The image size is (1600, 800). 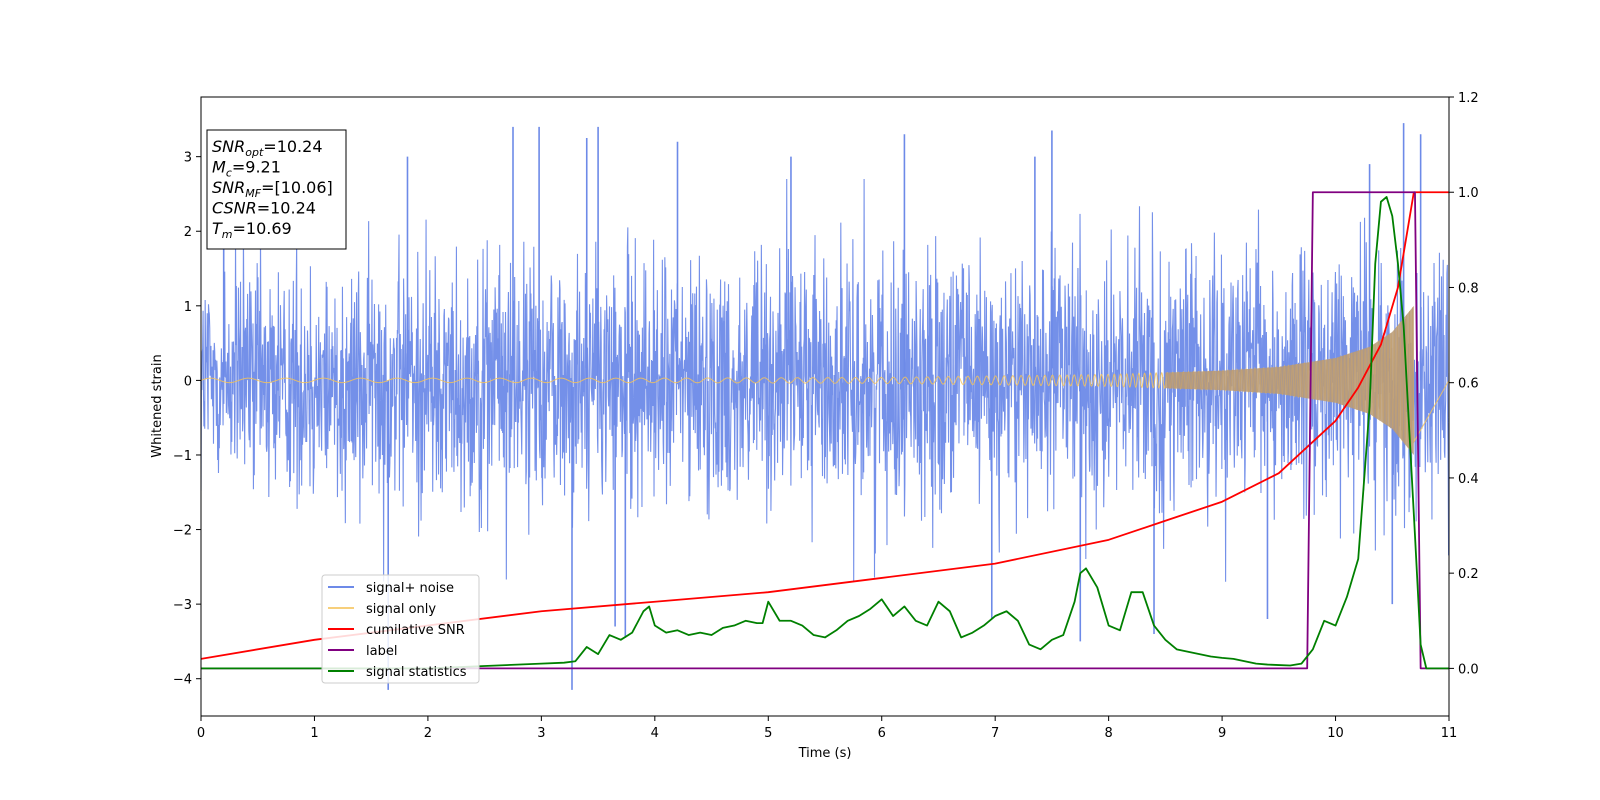 I want to click on legend-frame, so click(x=400, y=629).